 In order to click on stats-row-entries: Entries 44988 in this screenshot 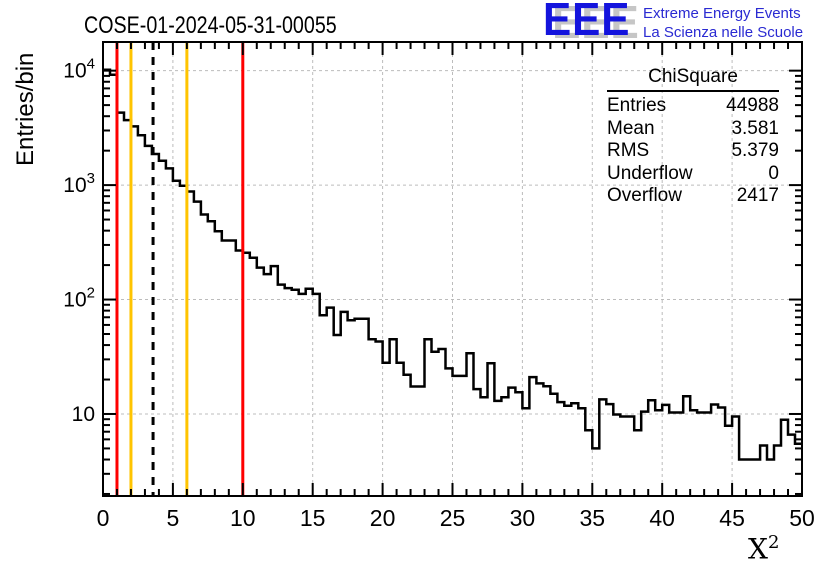, I will do `click(693, 106)`.